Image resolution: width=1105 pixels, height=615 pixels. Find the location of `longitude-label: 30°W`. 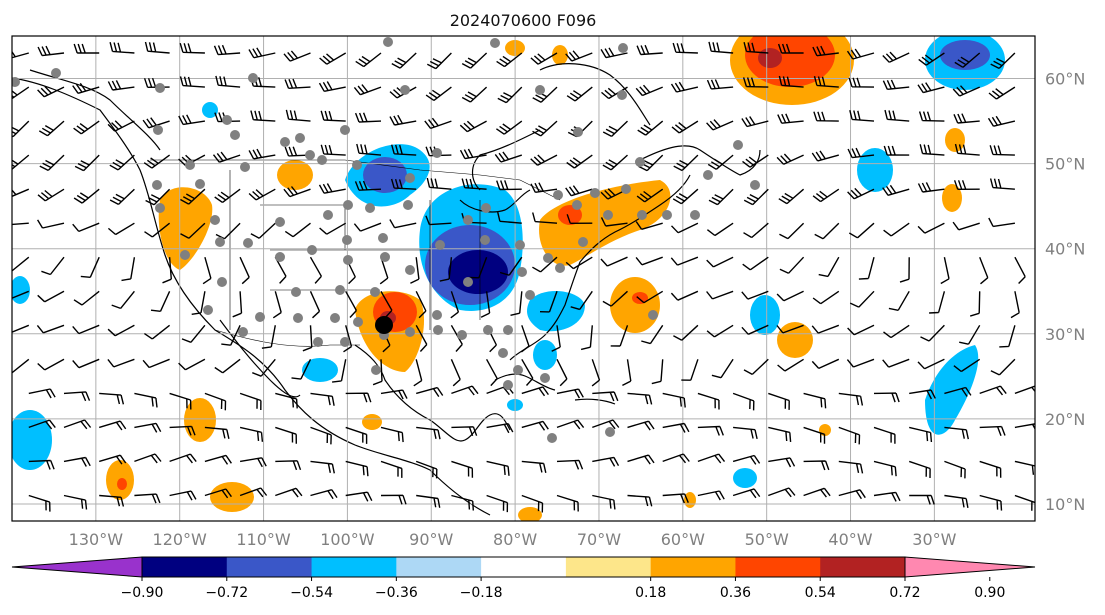

longitude-label: 30°W is located at coordinates (934, 539).